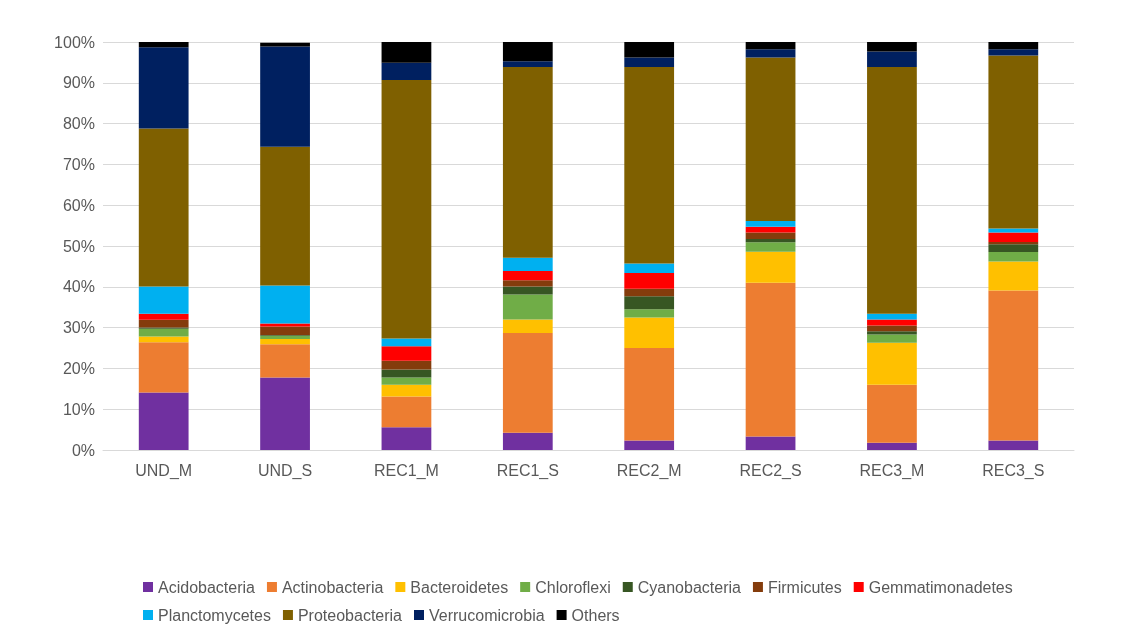 This screenshot has height=644, width=1130. What do you see at coordinates (207, 587) in the screenshot?
I see `legend-label: Acidobacteria` at bounding box center [207, 587].